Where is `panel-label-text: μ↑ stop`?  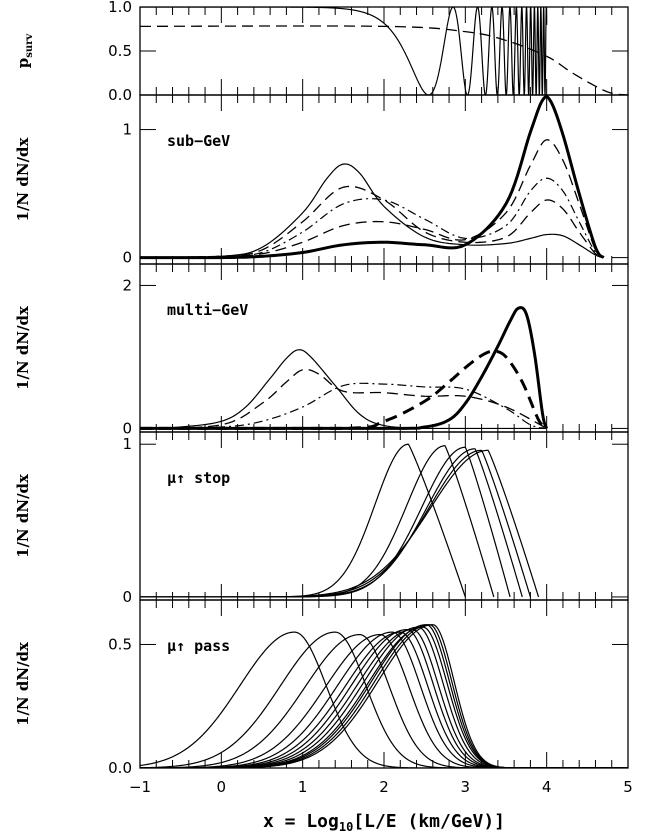
panel-label-text: μ↑ stop is located at coordinates (198, 478).